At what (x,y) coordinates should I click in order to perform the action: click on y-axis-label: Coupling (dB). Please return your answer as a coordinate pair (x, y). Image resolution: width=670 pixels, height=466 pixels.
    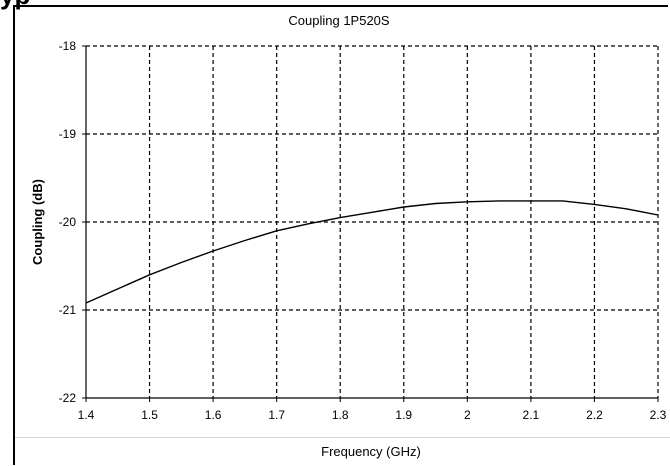
    Looking at the image, I should click on (37, 222).